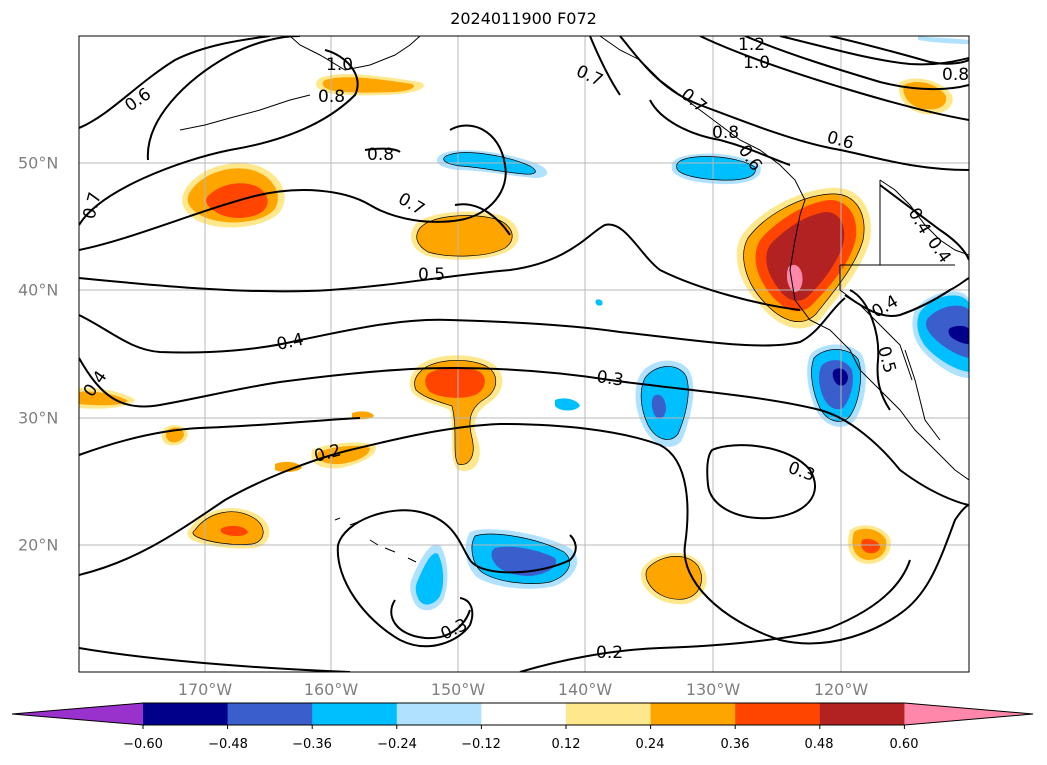 The image size is (1047, 765). I want to click on lon-label: 170°W, so click(205, 689).